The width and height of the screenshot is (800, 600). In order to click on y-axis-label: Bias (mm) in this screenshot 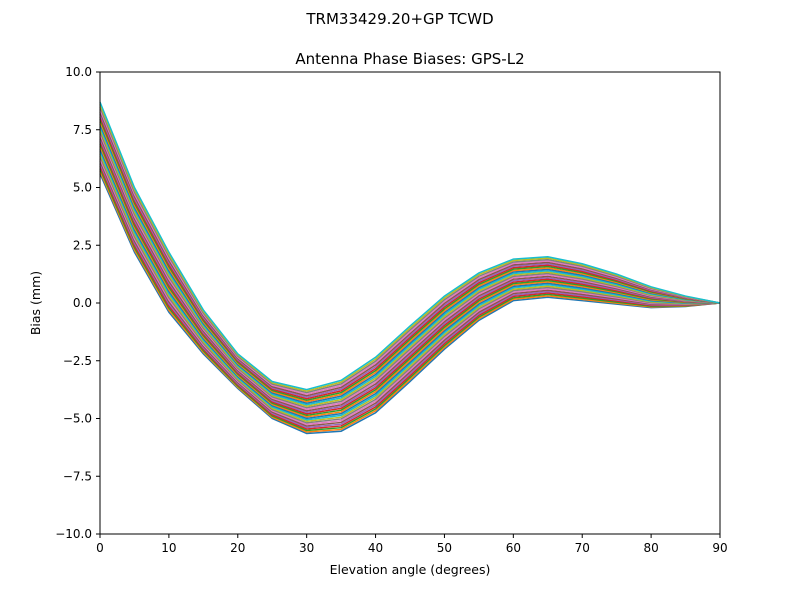, I will do `click(35, 303)`.